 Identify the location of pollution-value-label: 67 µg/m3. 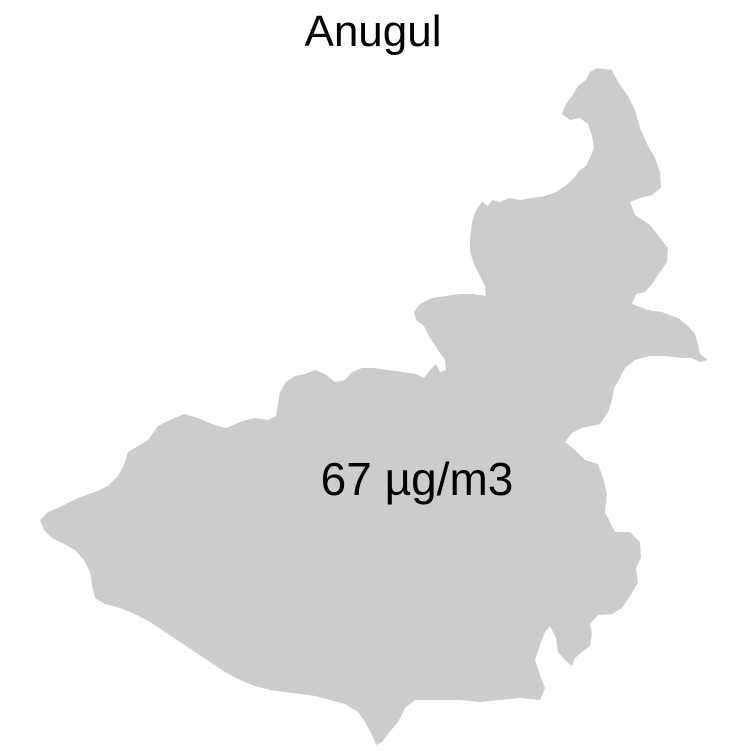
(417, 479).